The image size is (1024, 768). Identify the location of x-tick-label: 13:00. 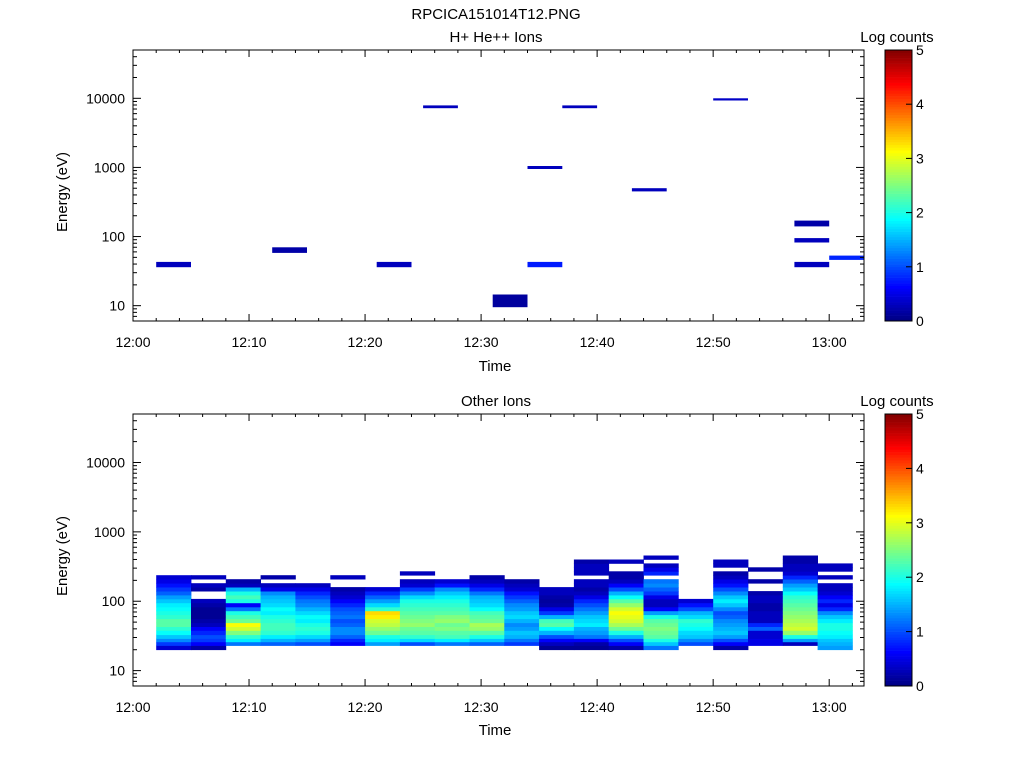
(829, 707).